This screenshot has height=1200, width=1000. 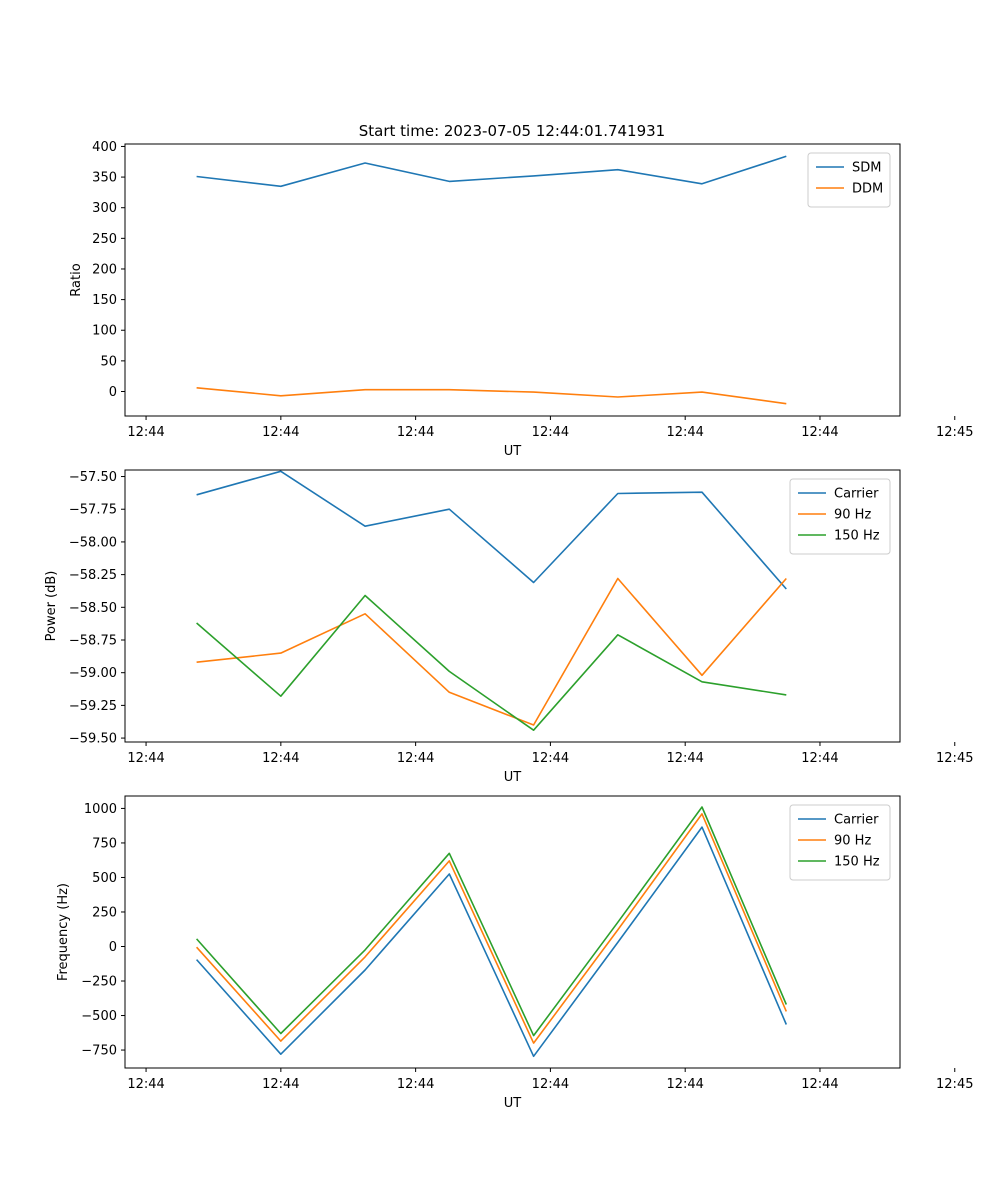 I want to click on power-y-tick-label: −59.25, so click(x=93, y=706).